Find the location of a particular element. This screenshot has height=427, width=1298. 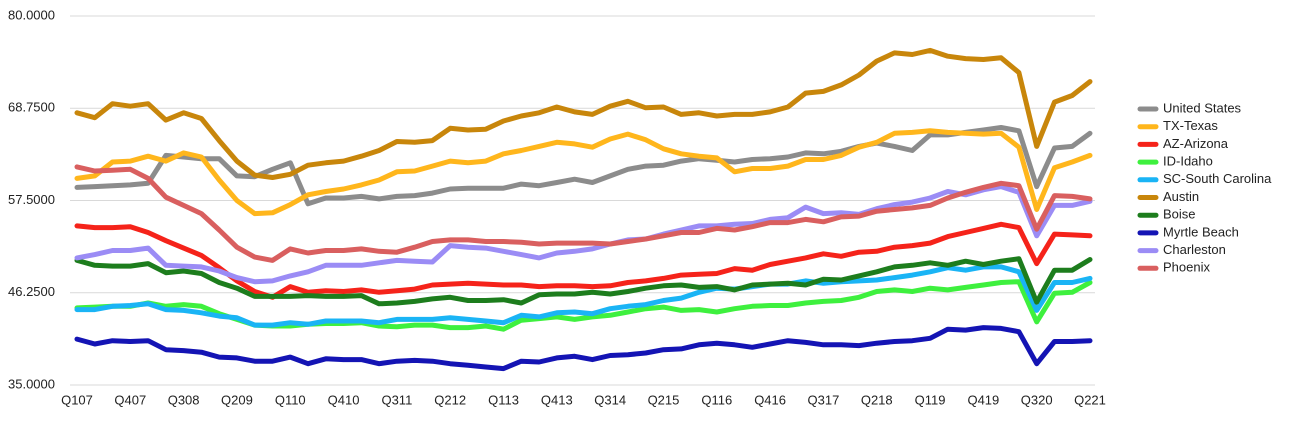

legend-label: SC-South Carolina is located at coordinates (1217, 178).